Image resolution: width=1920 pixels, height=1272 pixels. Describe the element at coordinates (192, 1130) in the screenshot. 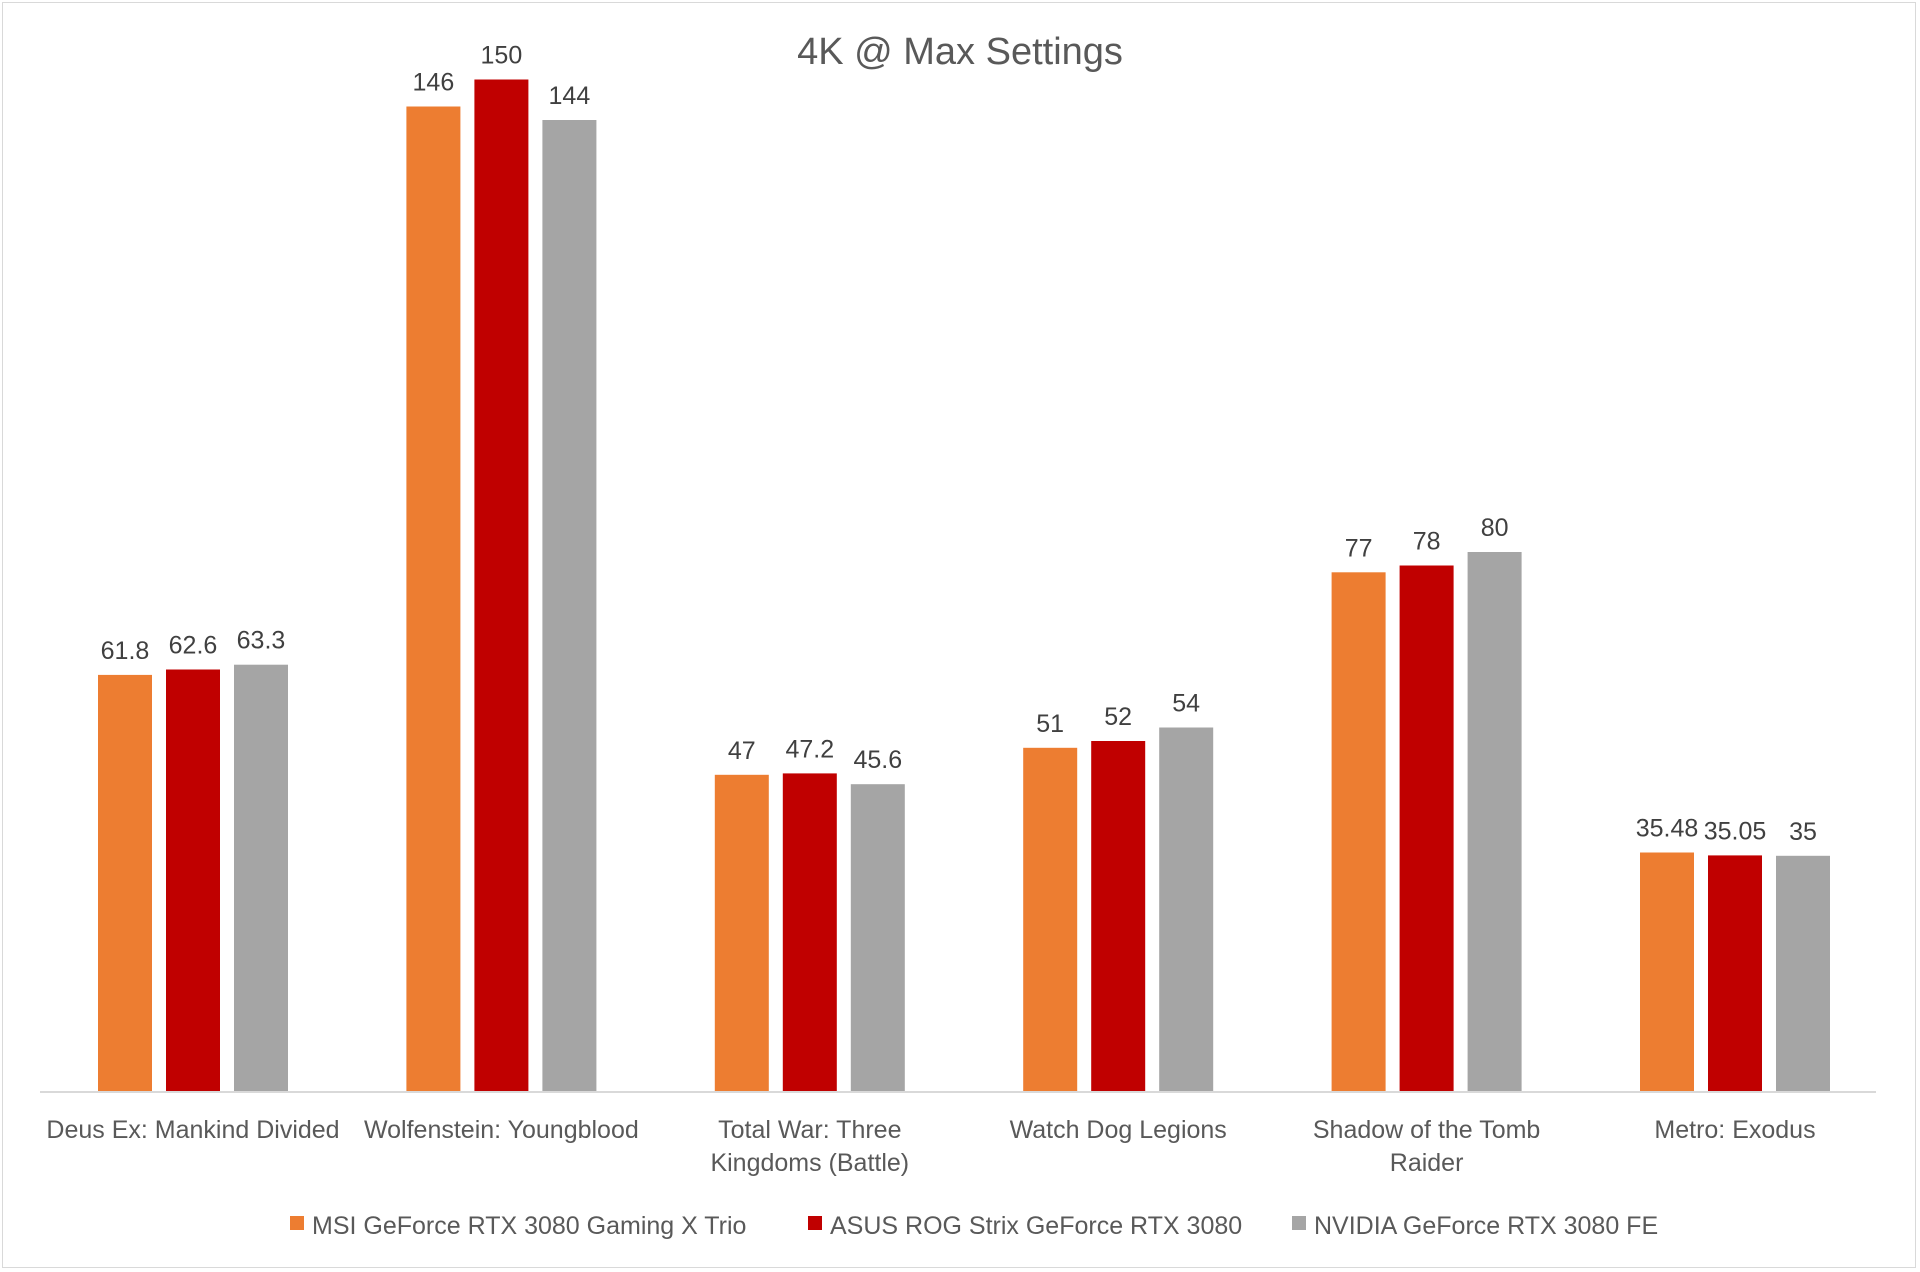

I see `category-label-0: Deus Ex: Mankind Divided` at that location.